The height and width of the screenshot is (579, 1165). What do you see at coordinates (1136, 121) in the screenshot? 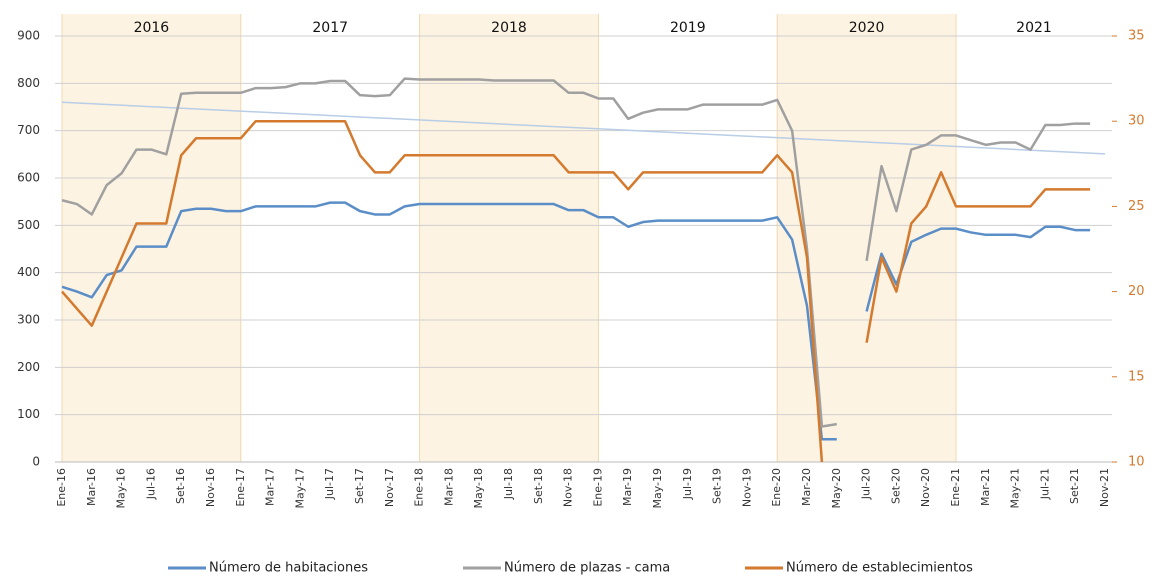
I see `y2-tick-label: 30` at bounding box center [1136, 121].